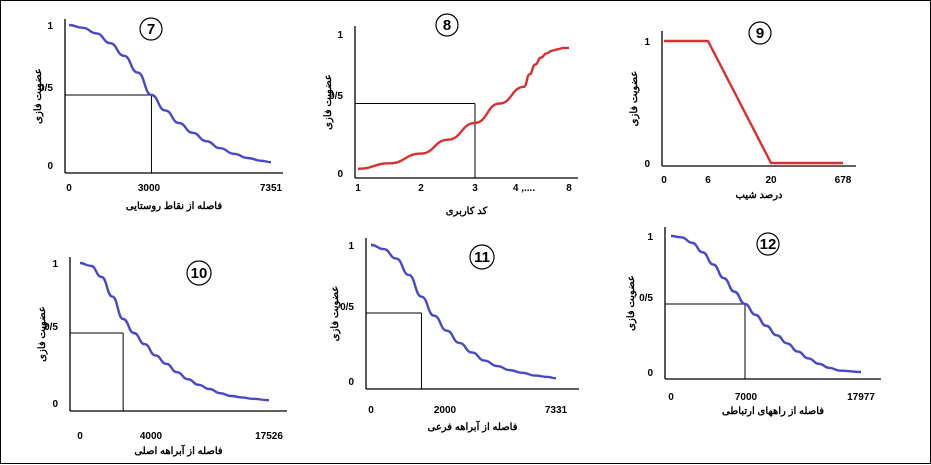  What do you see at coordinates (472, 426) in the screenshot?
I see `x-axis-title: فاصله از آبراهه فرعی` at bounding box center [472, 426].